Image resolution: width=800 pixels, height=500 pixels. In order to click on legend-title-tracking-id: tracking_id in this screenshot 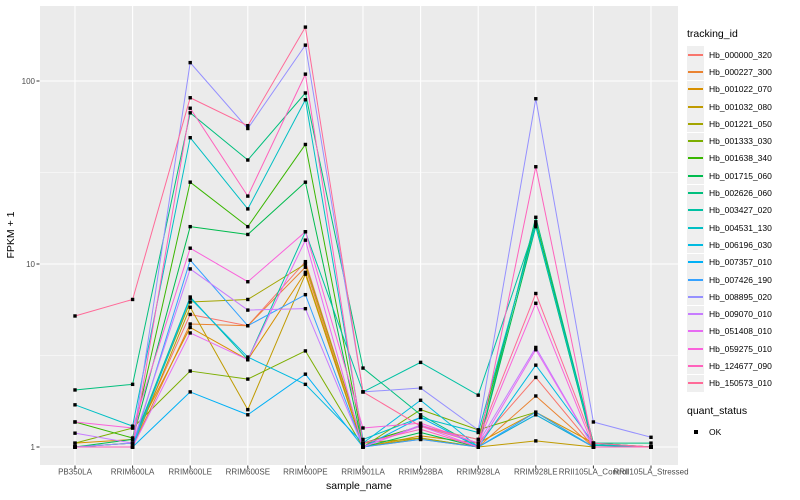, I will do `click(712, 34)`.